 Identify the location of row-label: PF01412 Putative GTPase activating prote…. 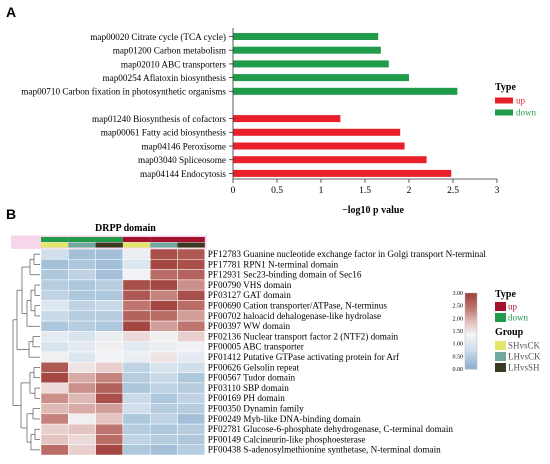
(304, 357).